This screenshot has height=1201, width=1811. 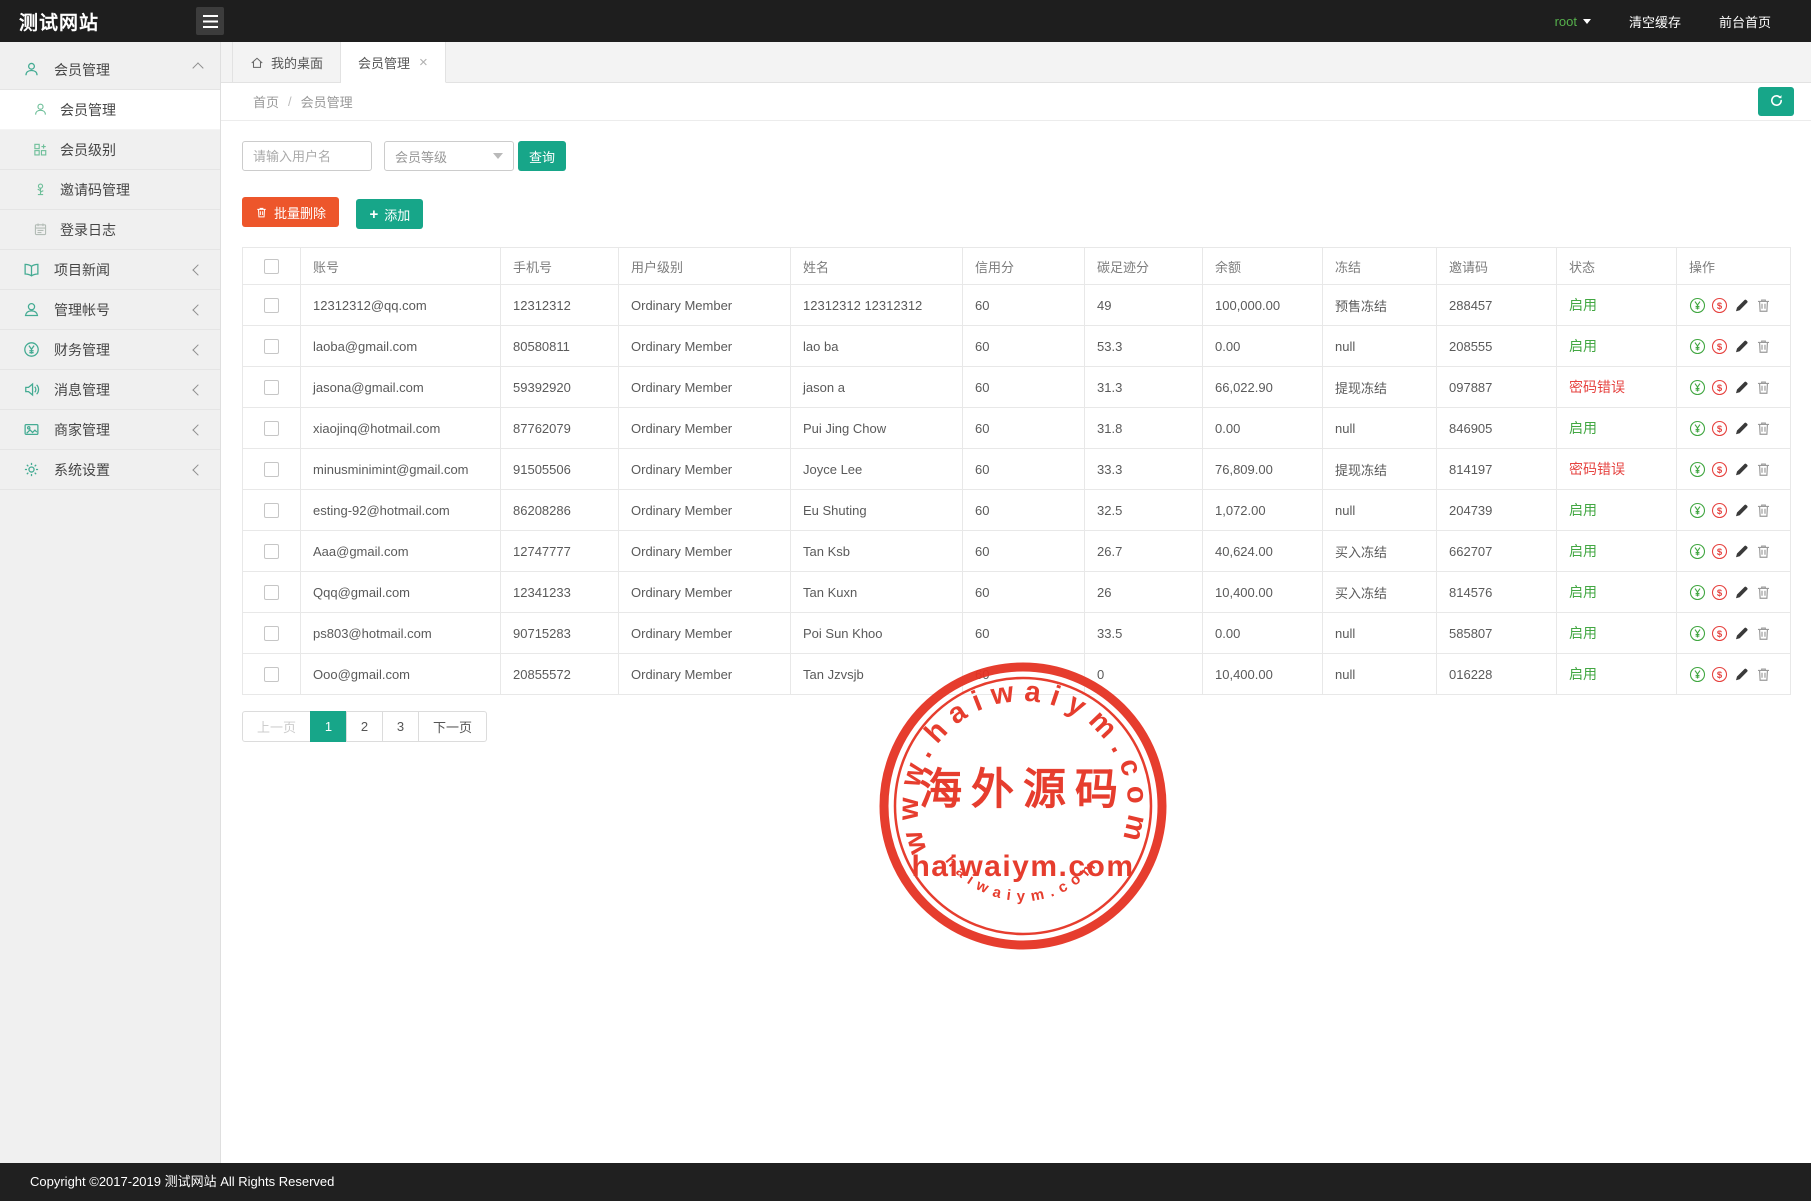 I want to click on member-level-select: 会员等级, so click(x=449, y=156).